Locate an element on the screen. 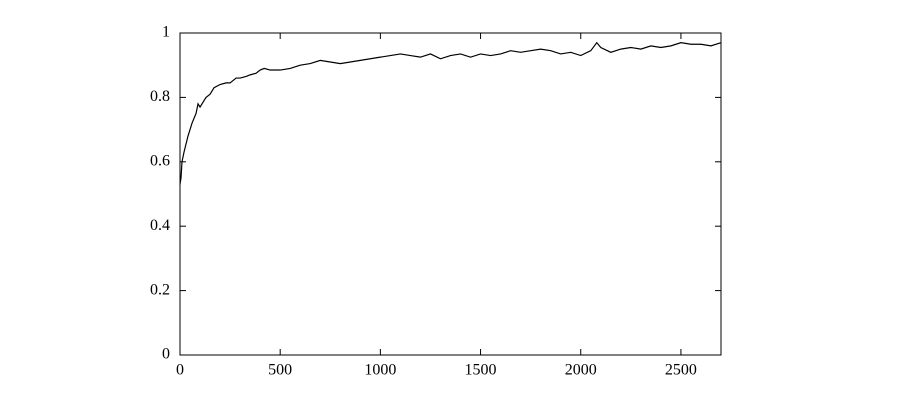 The height and width of the screenshot is (410, 906). y-tick-label: 0.8 is located at coordinates (160, 96).